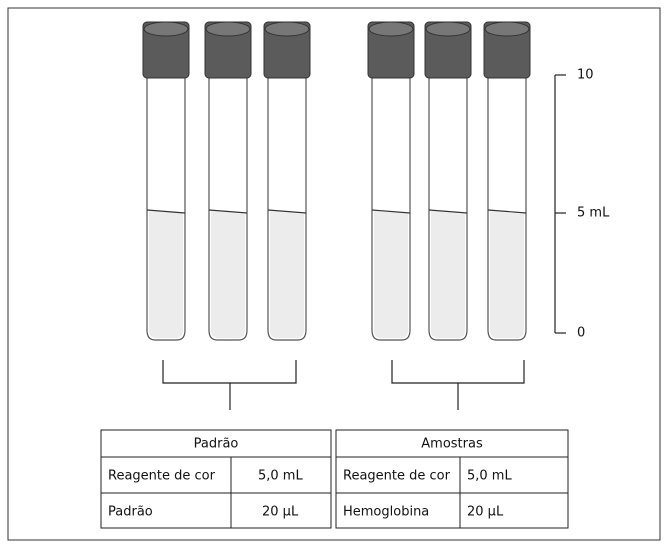  What do you see at coordinates (452, 444) in the screenshot?
I see `table-title: Amostras` at bounding box center [452, 444].